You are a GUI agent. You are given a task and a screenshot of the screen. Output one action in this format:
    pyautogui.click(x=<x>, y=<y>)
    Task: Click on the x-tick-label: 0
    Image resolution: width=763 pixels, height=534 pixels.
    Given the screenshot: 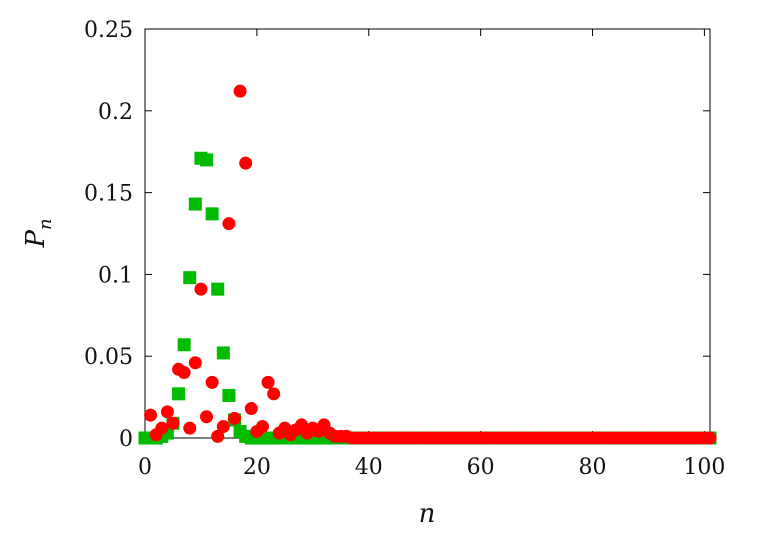 What is the action you would take?
    pyautogui.click(x=145, y=467)
    